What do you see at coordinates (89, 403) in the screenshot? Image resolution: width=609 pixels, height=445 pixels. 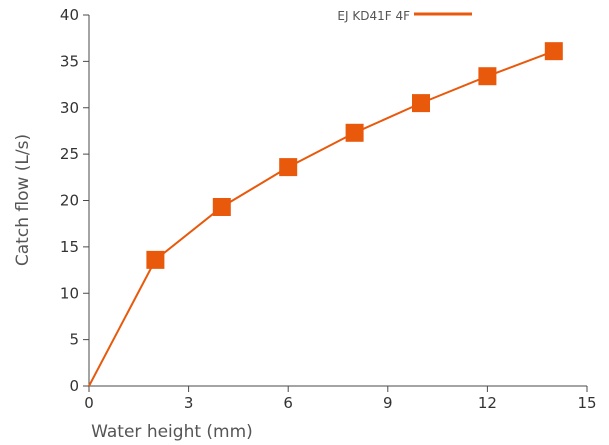 I see `x-tick-label: 0` at bounding box center [89, 403].